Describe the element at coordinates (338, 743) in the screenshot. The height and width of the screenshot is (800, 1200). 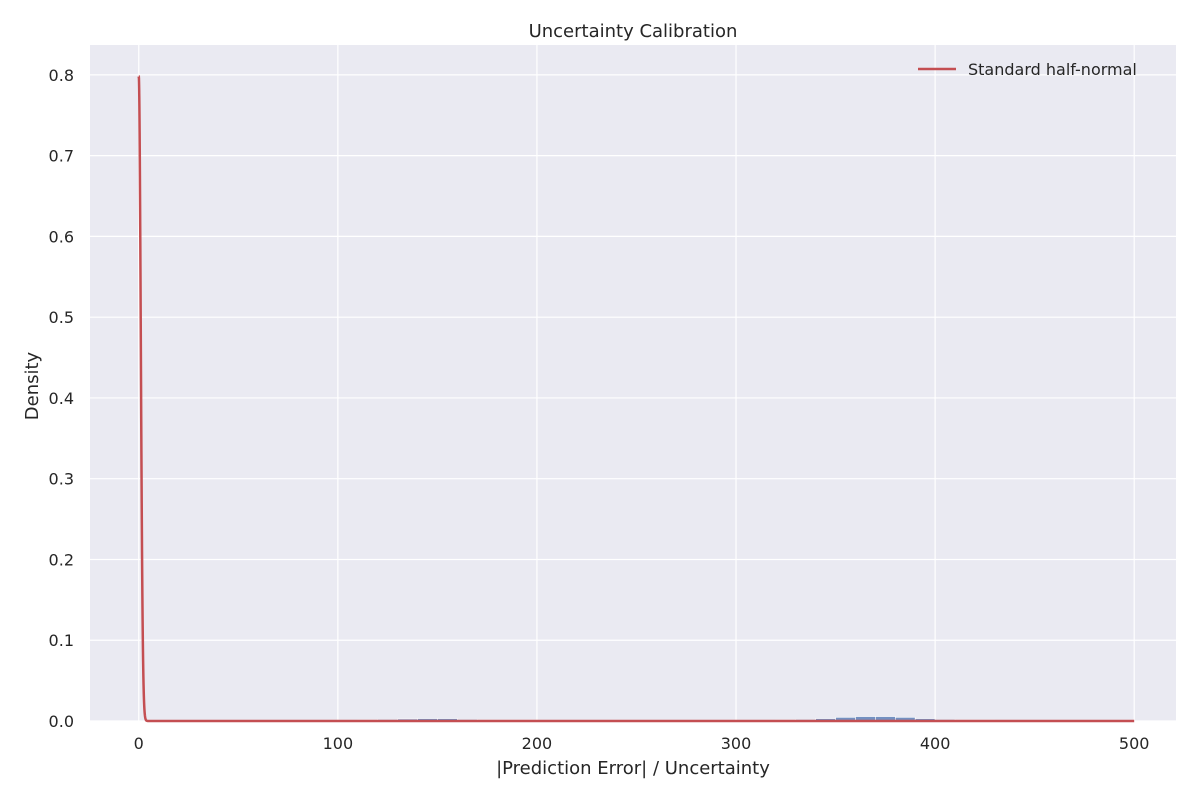
I see `x-tick-label-1: 100` at that location.